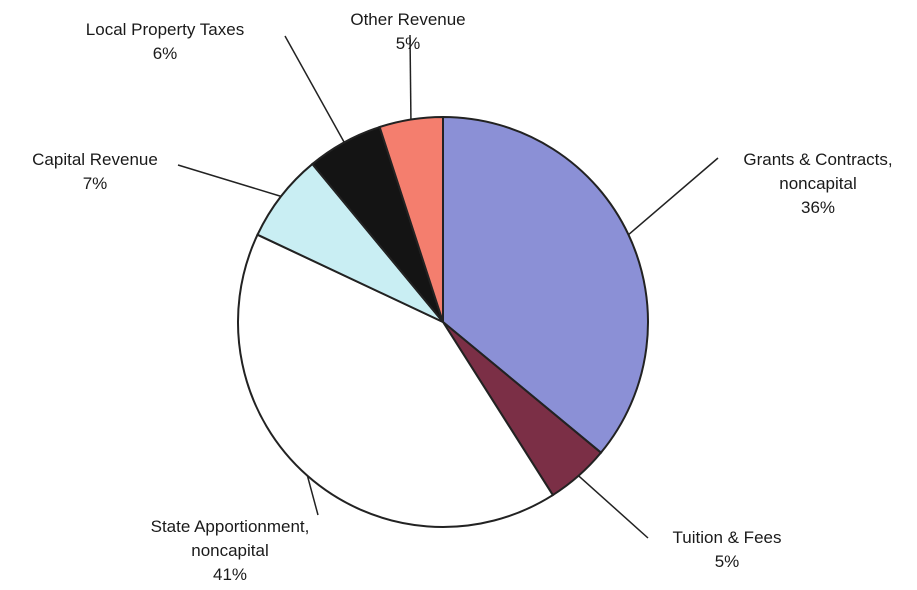  I want to click on slice-percent: 36%, so click(818, 207).